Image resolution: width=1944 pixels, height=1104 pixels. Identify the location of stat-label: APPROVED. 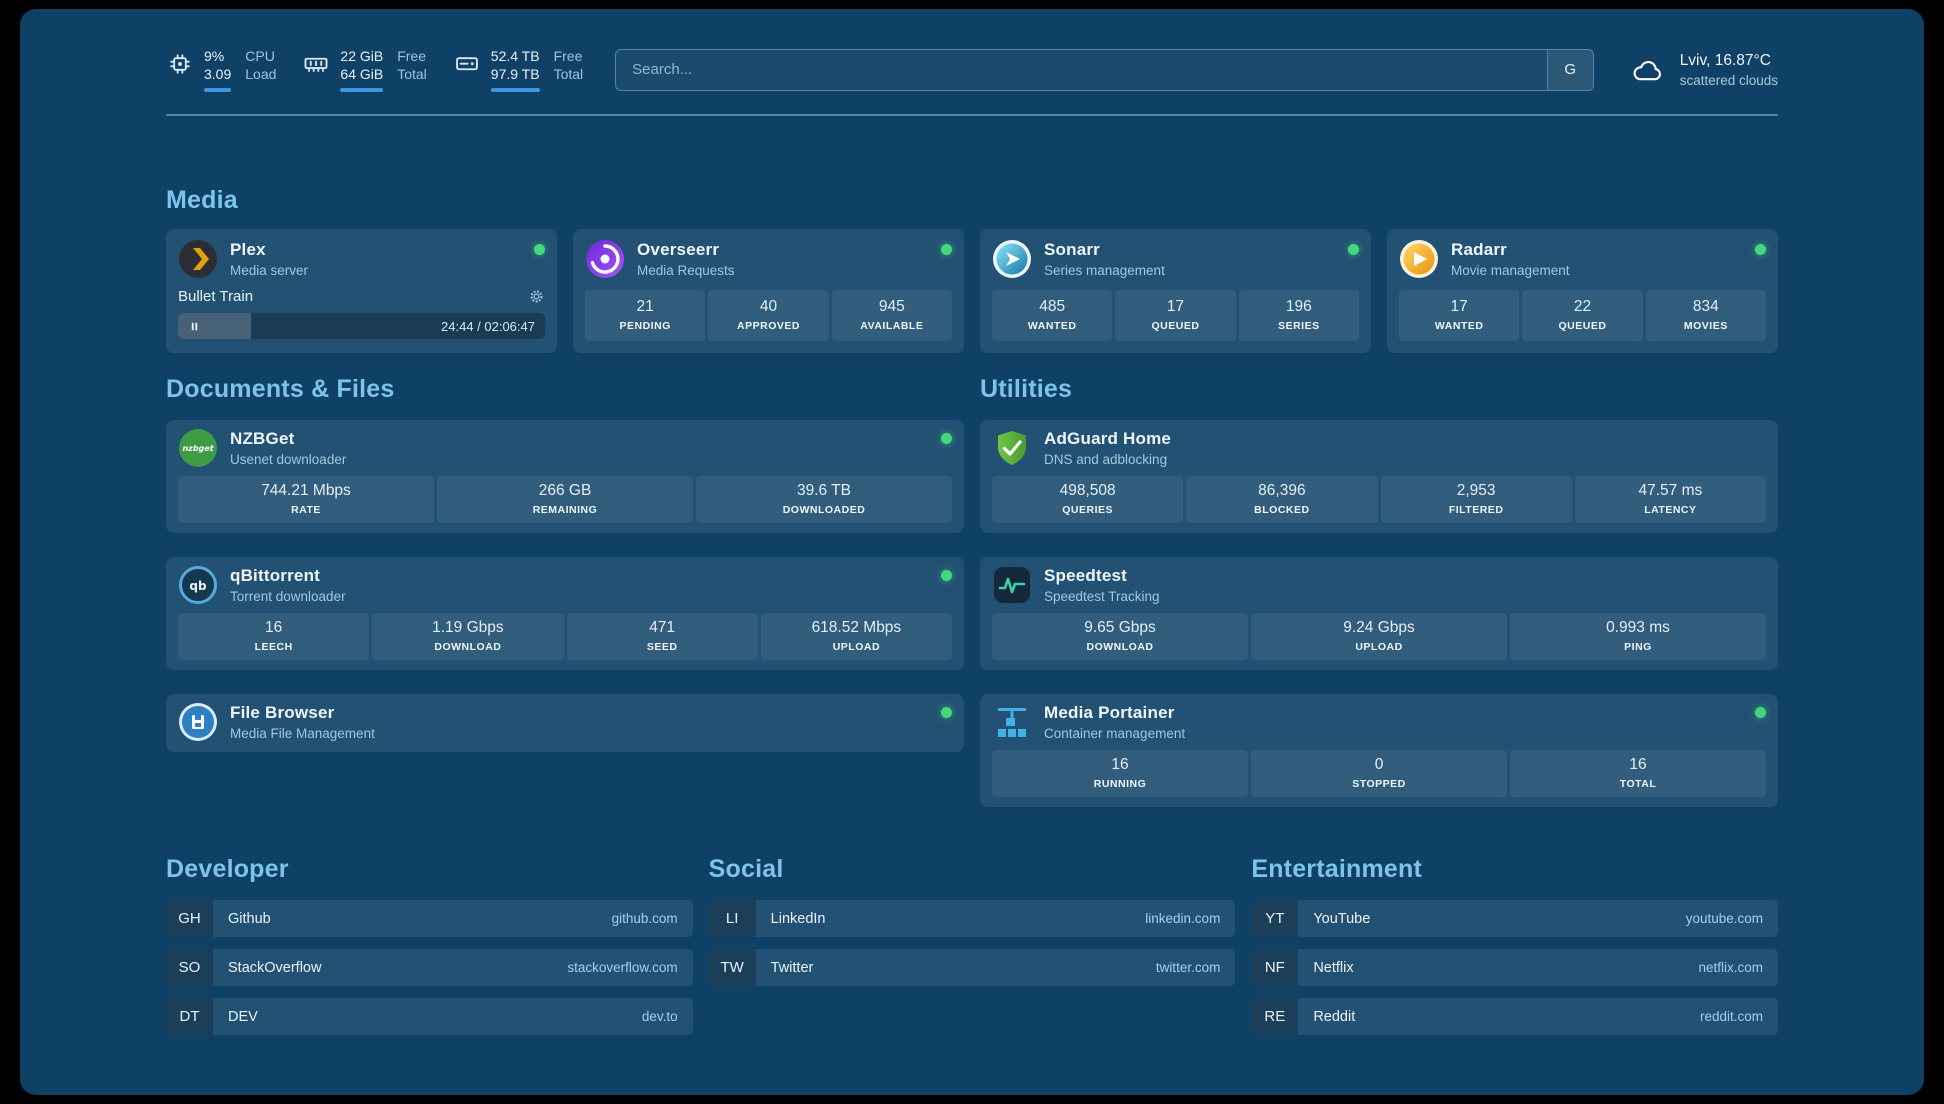
(768, 326).